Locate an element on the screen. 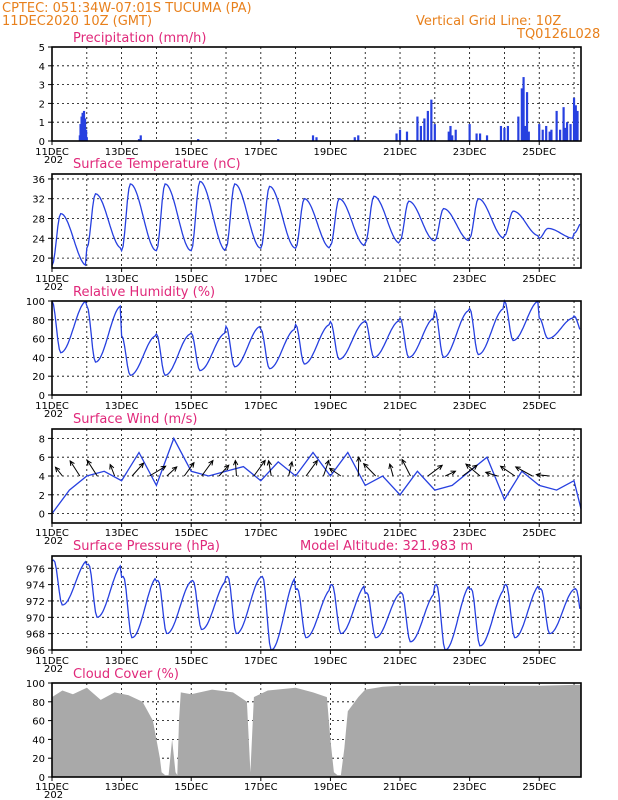 Image resolution: width=618 pixels, height=800 pixels. y-tick-label: 4 is located at coordinates (42, 67).